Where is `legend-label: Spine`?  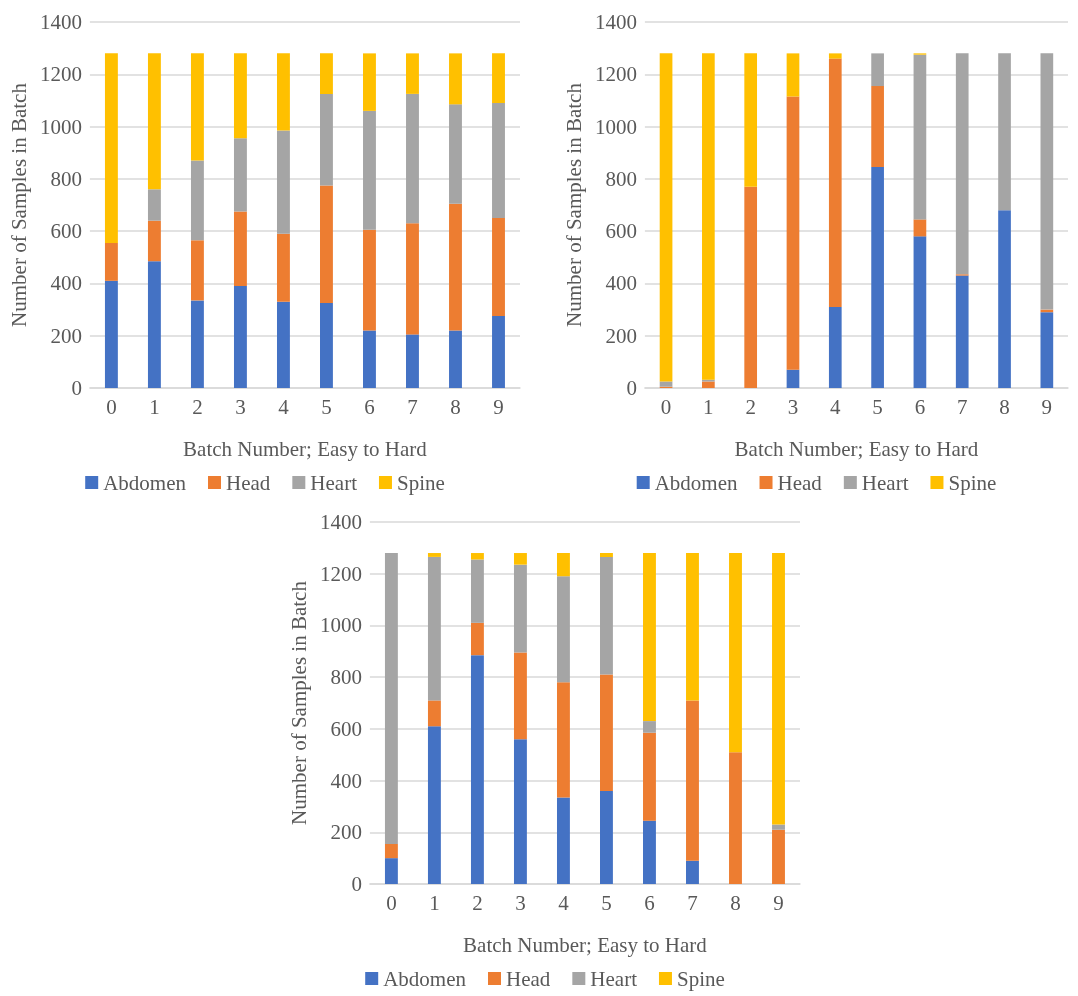
legend-label: Spine is located at coordinates (700, 978).